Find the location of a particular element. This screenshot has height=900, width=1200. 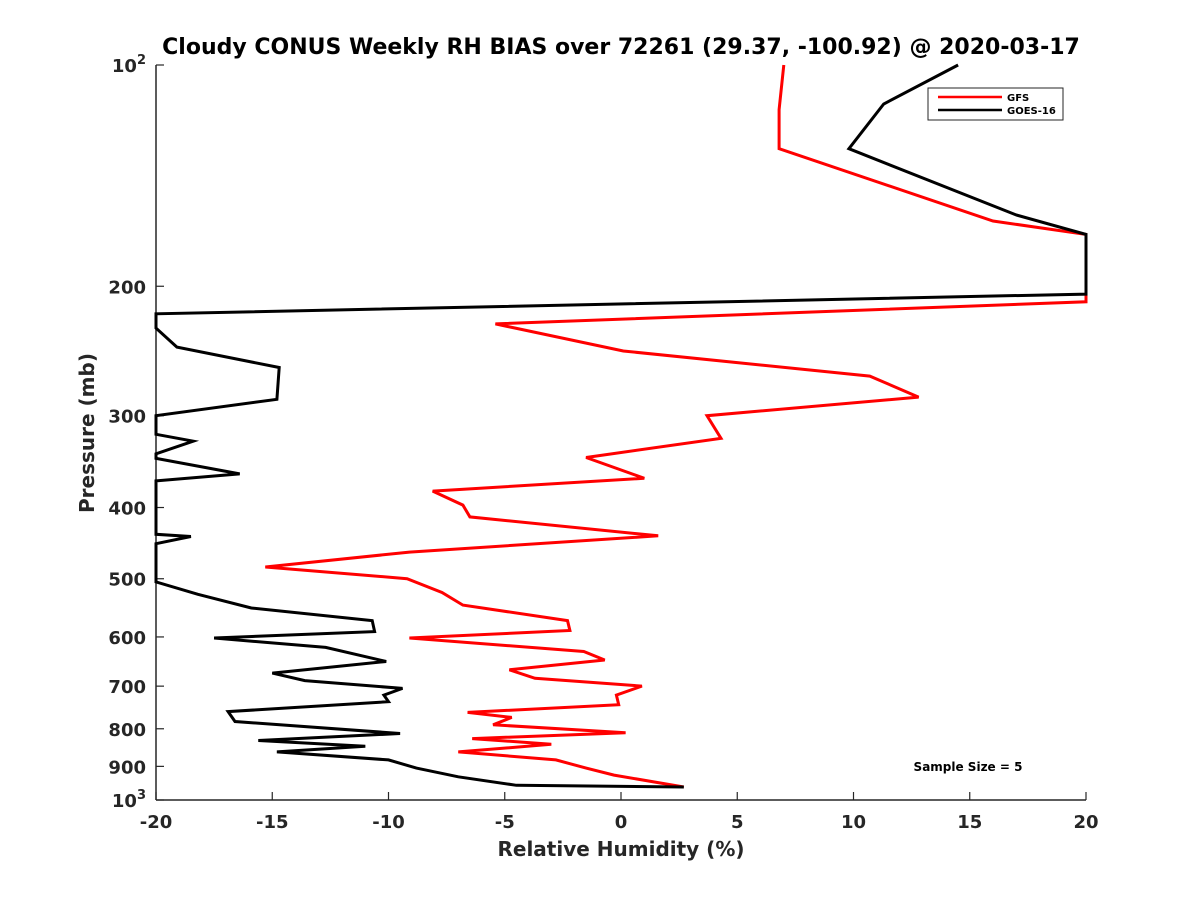

legend: GFS GOES-16 is located at coordinates (995, 104).